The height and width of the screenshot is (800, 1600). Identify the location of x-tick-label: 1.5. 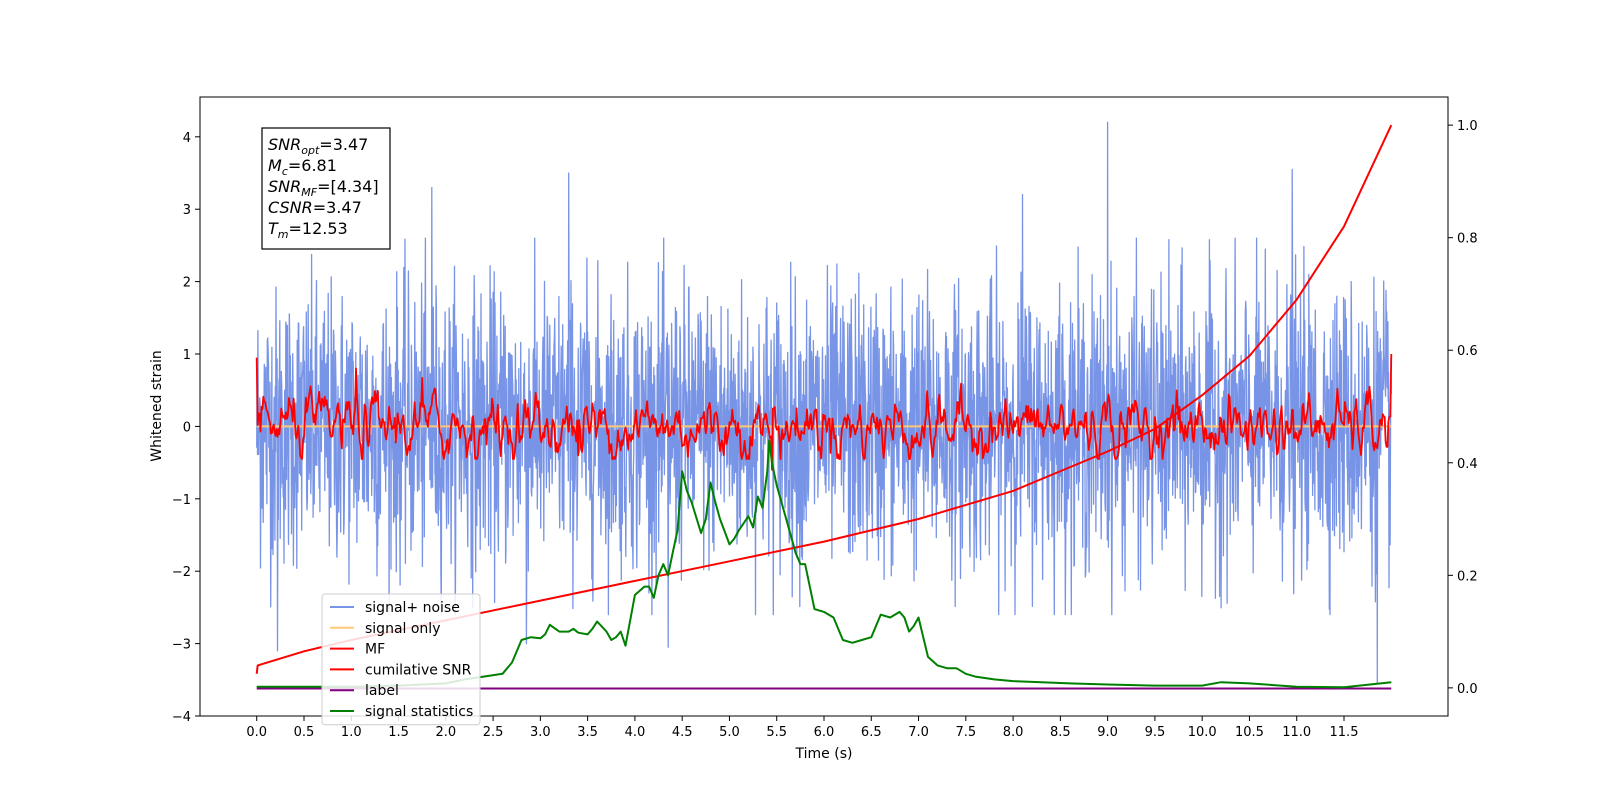
(398, 732).